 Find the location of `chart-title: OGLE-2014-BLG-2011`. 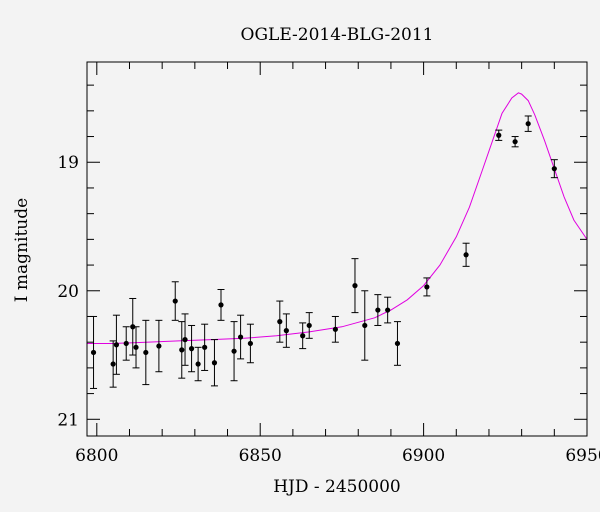

chart-title: OGLE-2014-BLG-2011 is located at coordinates (337, 35).